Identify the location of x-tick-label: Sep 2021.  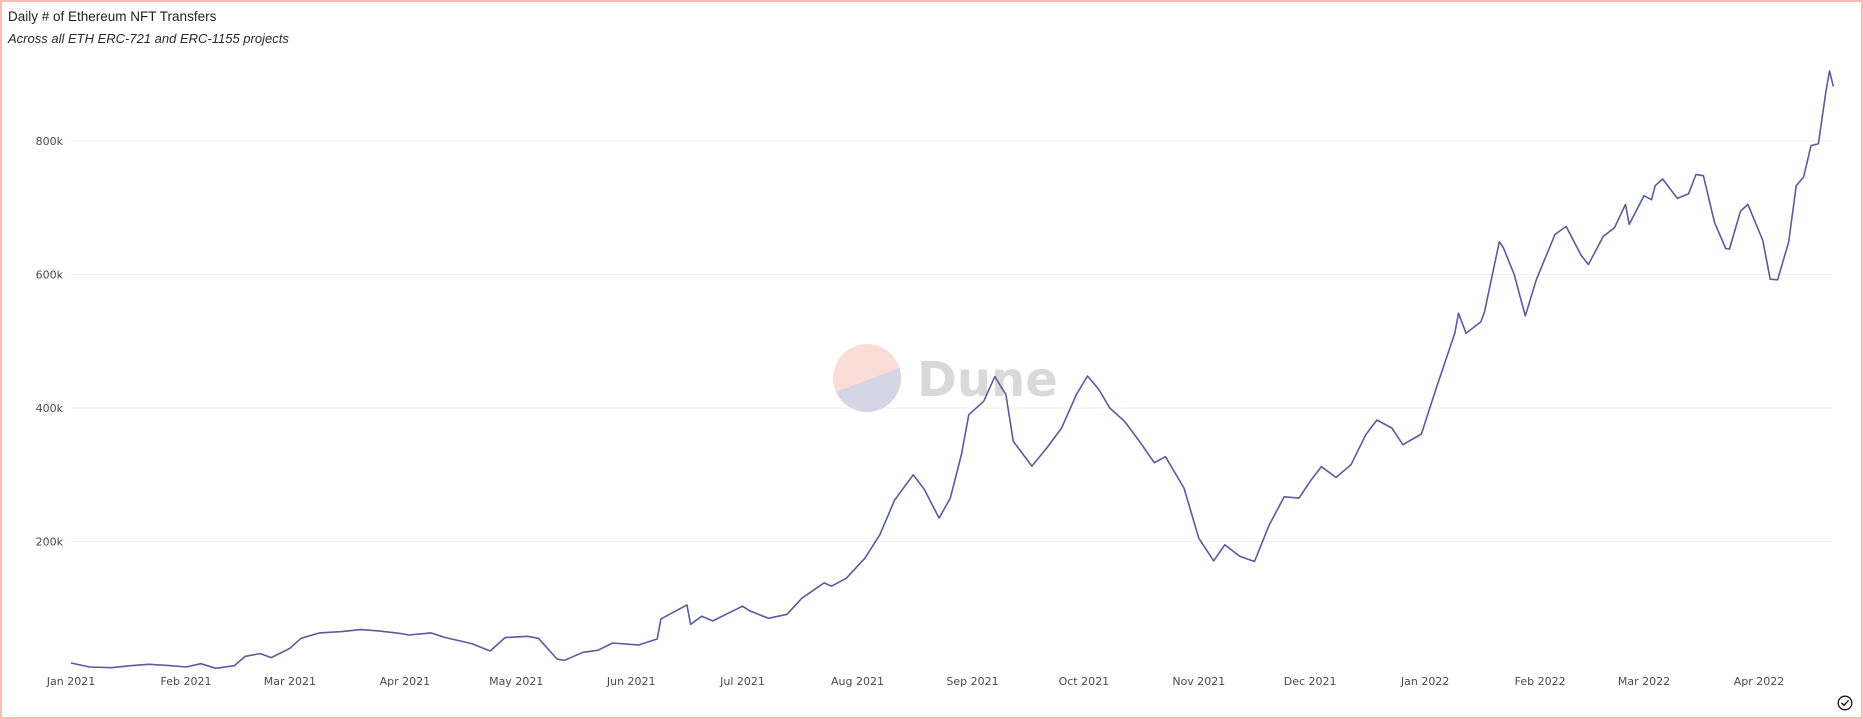
(972, 681).